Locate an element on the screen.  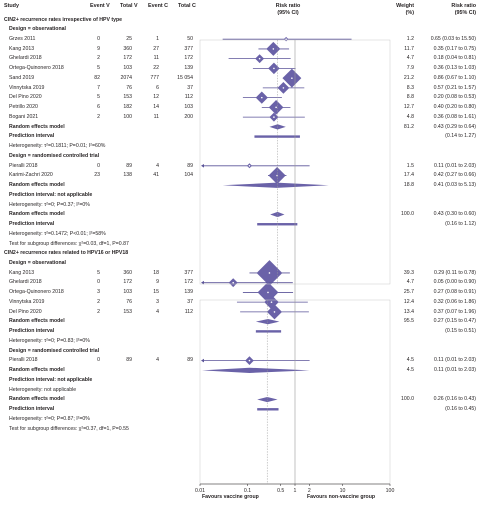
study-name: Del Pino 2020 is located at coordinates (25, 97).